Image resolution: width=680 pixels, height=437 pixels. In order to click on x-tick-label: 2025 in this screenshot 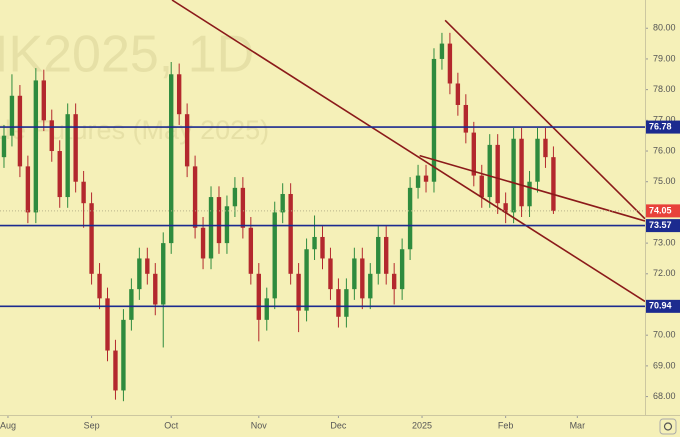, I will do `click(422, 425)`.